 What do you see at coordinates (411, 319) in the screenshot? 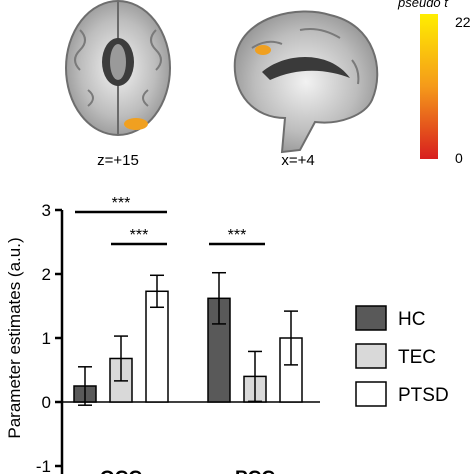
I see `legend-label-hc: HC` at bounding box center [411, 319].